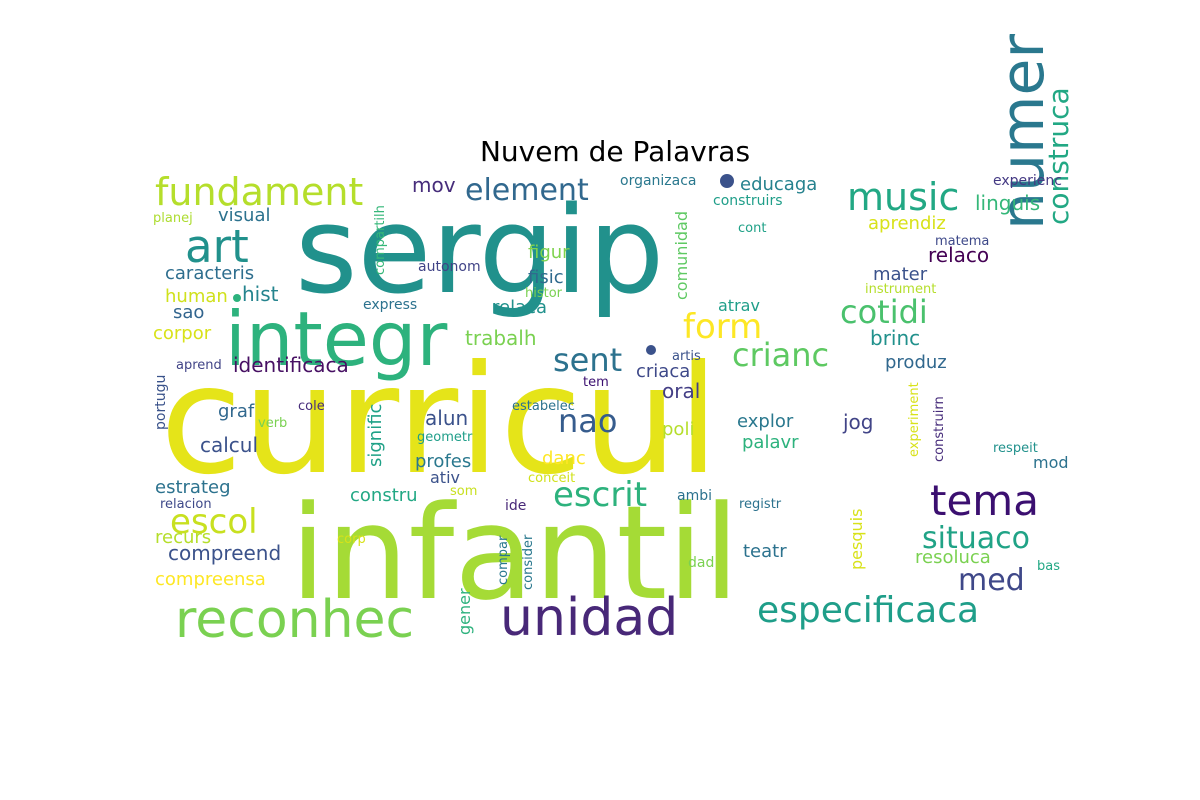  What do you see at coordinates (760, 504) in the screenshot?
I see `word-registr: registr` at bounding box center [760, 504].